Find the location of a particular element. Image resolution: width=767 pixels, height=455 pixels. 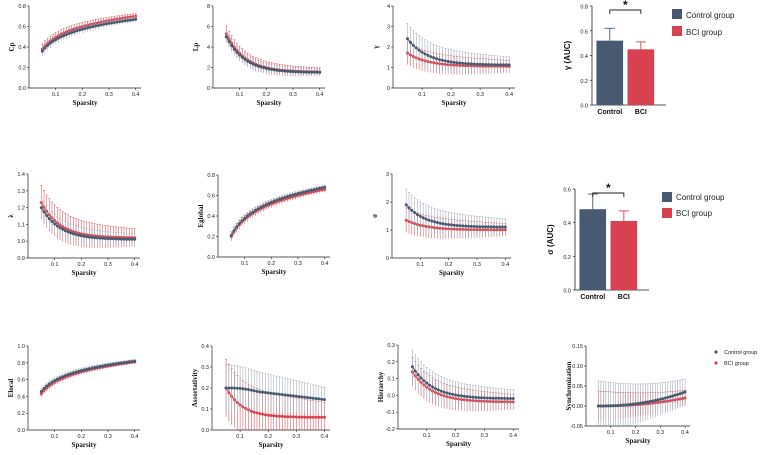

eglobal-ytick-label: 0.4 is located at coordinates (211, 217).